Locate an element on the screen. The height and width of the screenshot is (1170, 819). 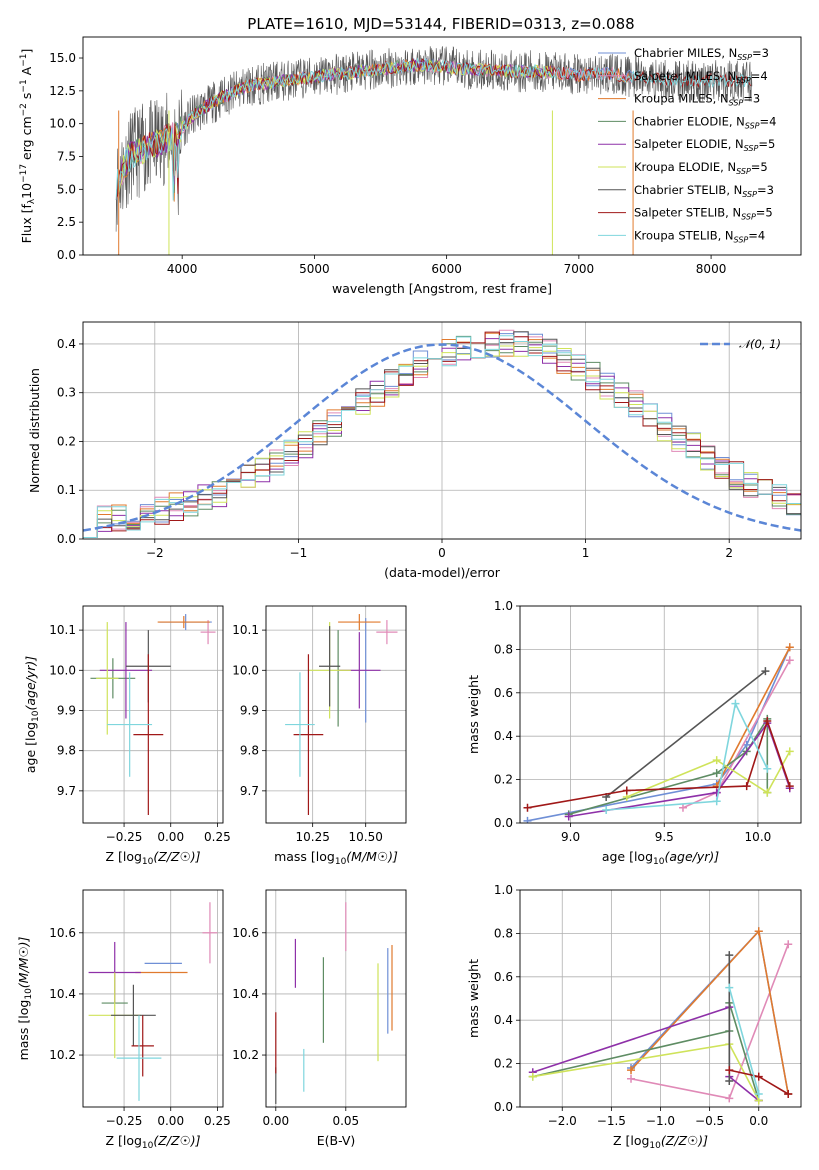
x-tick-label: 0.05 is located at coordinates (345, 1121).